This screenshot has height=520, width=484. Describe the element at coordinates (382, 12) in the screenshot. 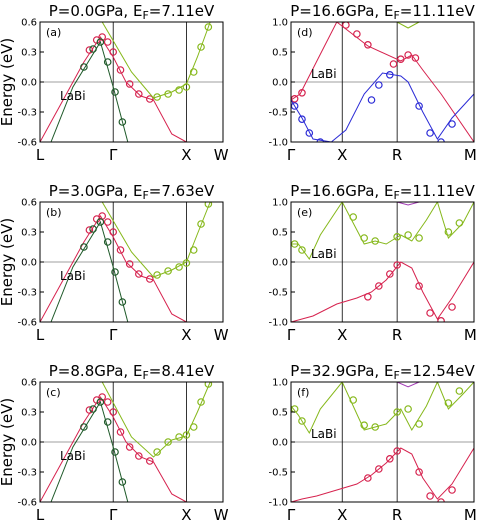

I see `panel-title: P=16.6GPa, EF=11.11eV` at that location.